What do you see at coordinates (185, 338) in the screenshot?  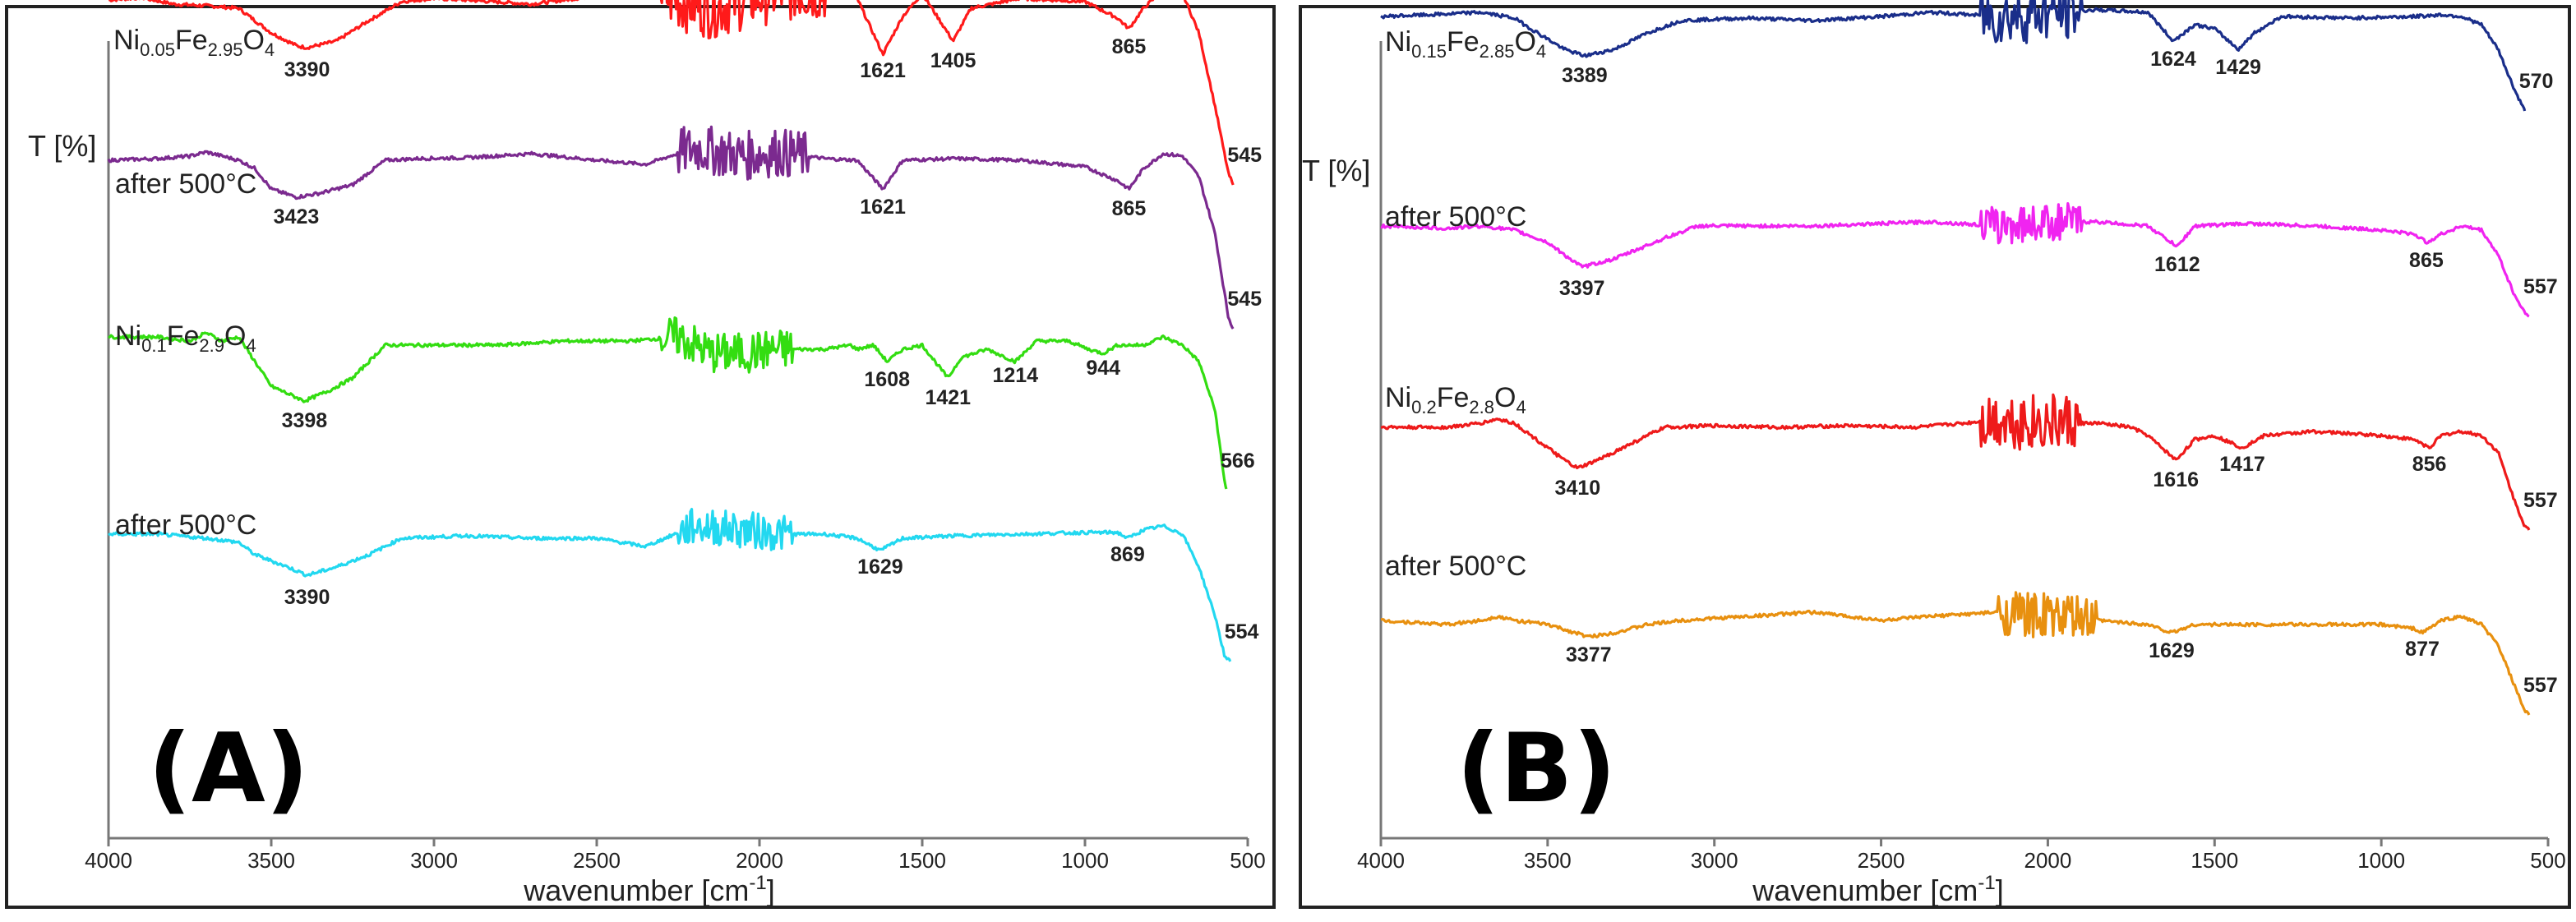 I see `series-label-3: Ni0.1Fe2.9O4` at bounding box center [185, 338].